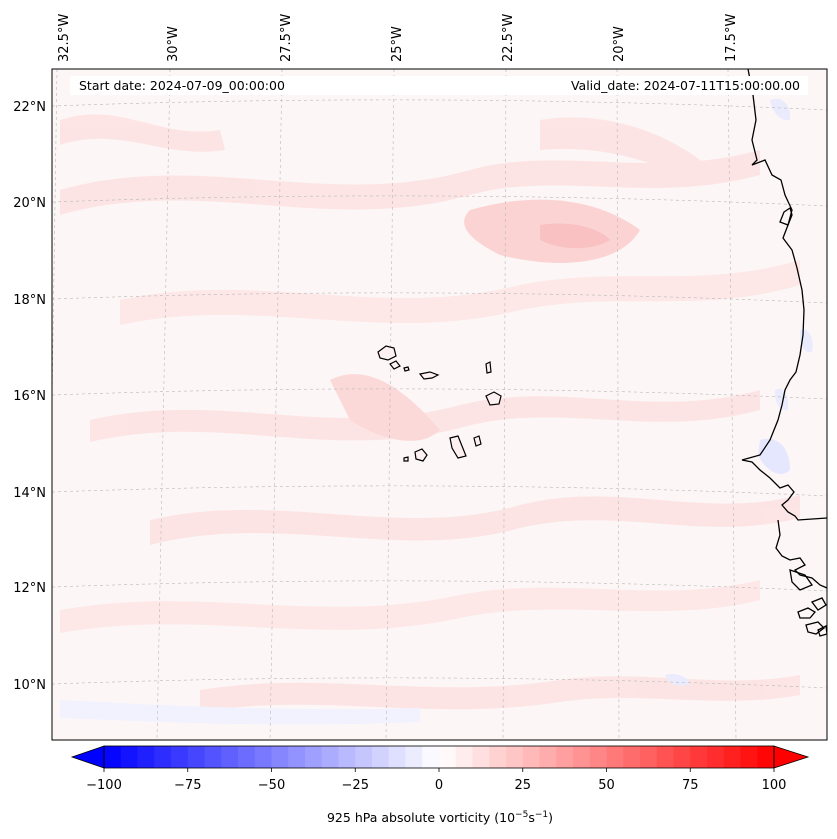 This screenshot has width=837, height=839. Describe the element at coordinates (64, 38) in the screenshot. I see `lon-label-32-5w: 32.5°W` at that location.